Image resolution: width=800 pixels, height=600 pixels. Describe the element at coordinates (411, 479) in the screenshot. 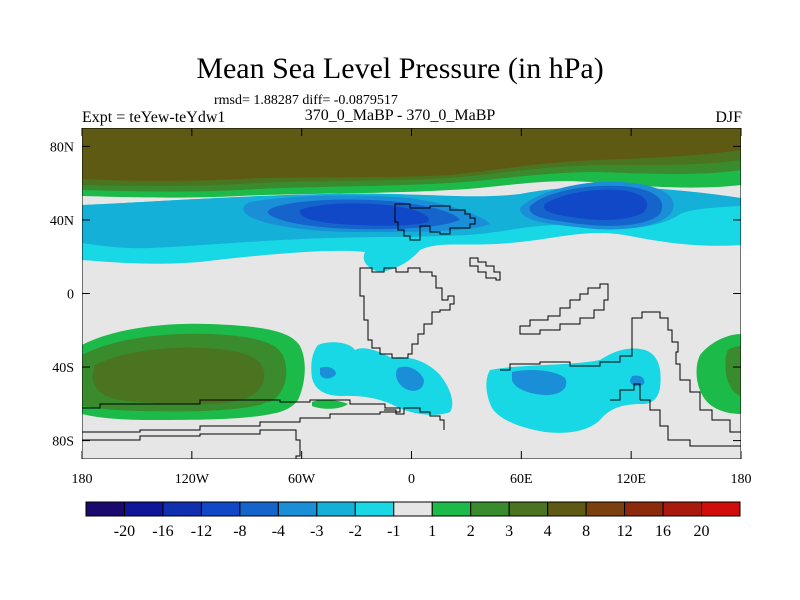

I see `x-tick-label: 0` at that location.